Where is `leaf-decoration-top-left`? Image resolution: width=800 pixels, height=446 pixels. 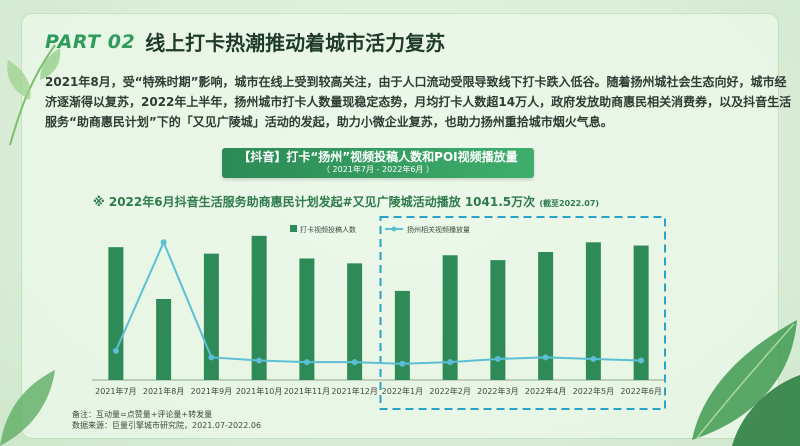
leaf-decoration-top-left is located at coordinates (34, 95).